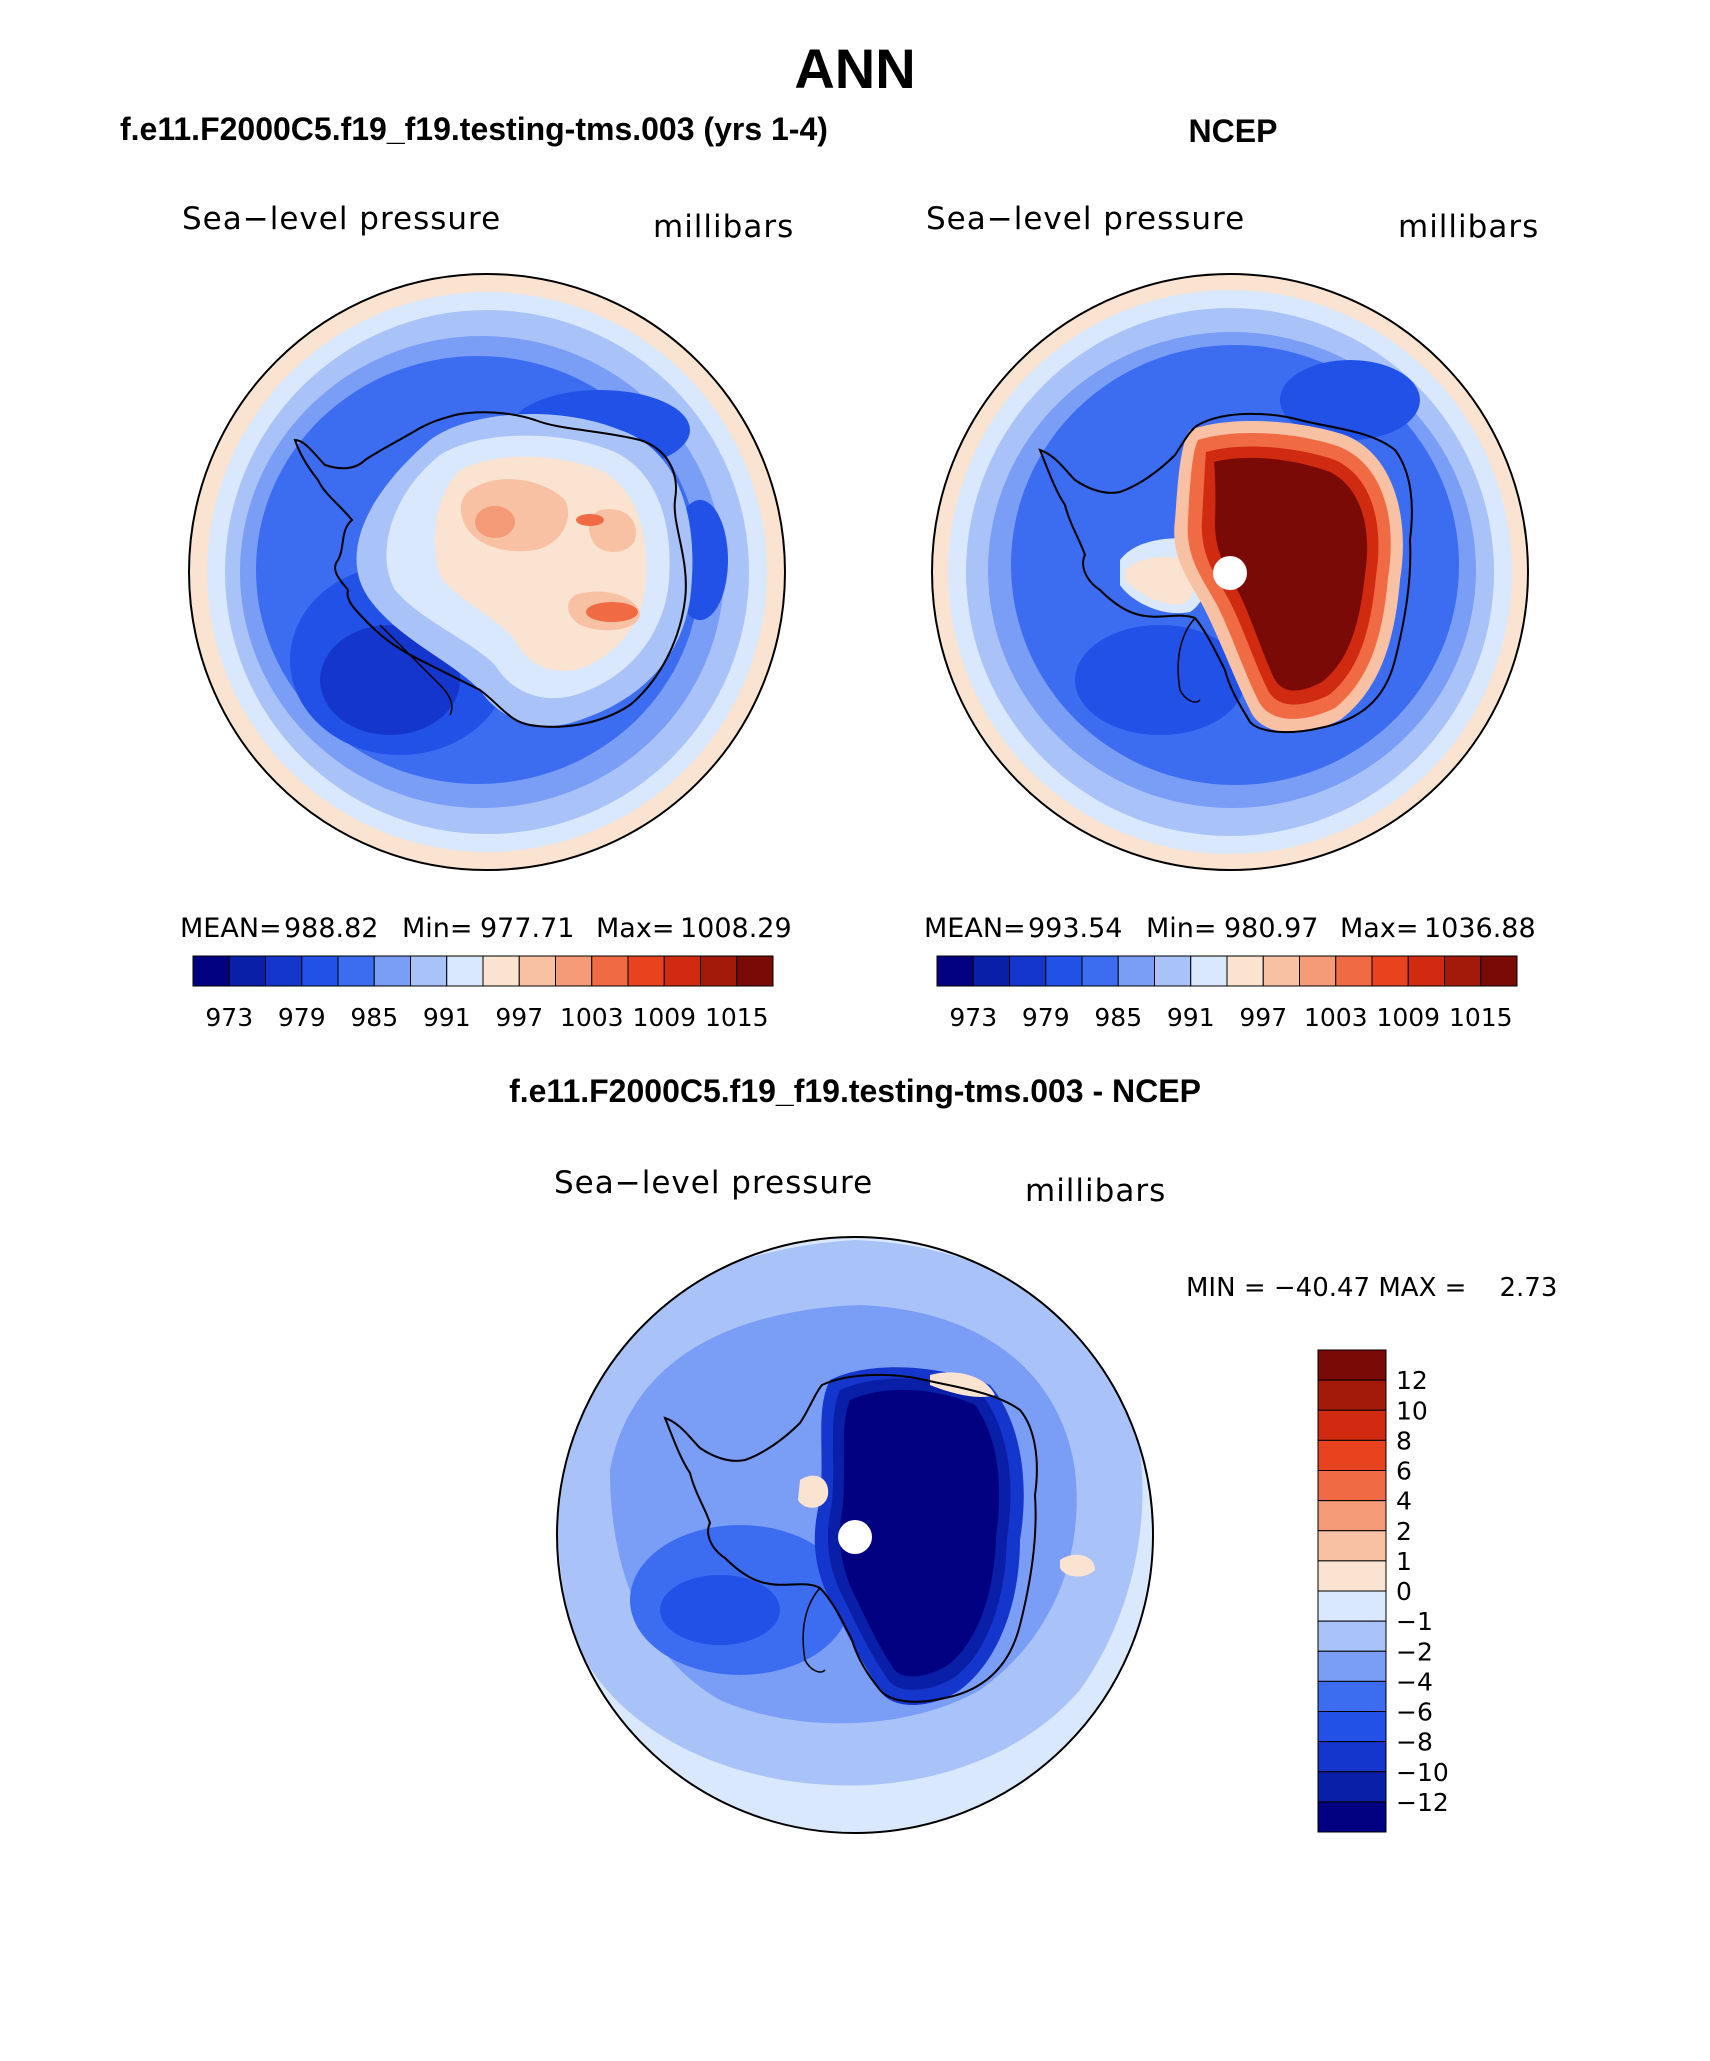 This screenshot has width=1710, height=2061. What do you see at coordinates (447, 1017) in the screenshot?
I see `colorbar-model-tick-label: 991` at bounding box center [447, 1017].